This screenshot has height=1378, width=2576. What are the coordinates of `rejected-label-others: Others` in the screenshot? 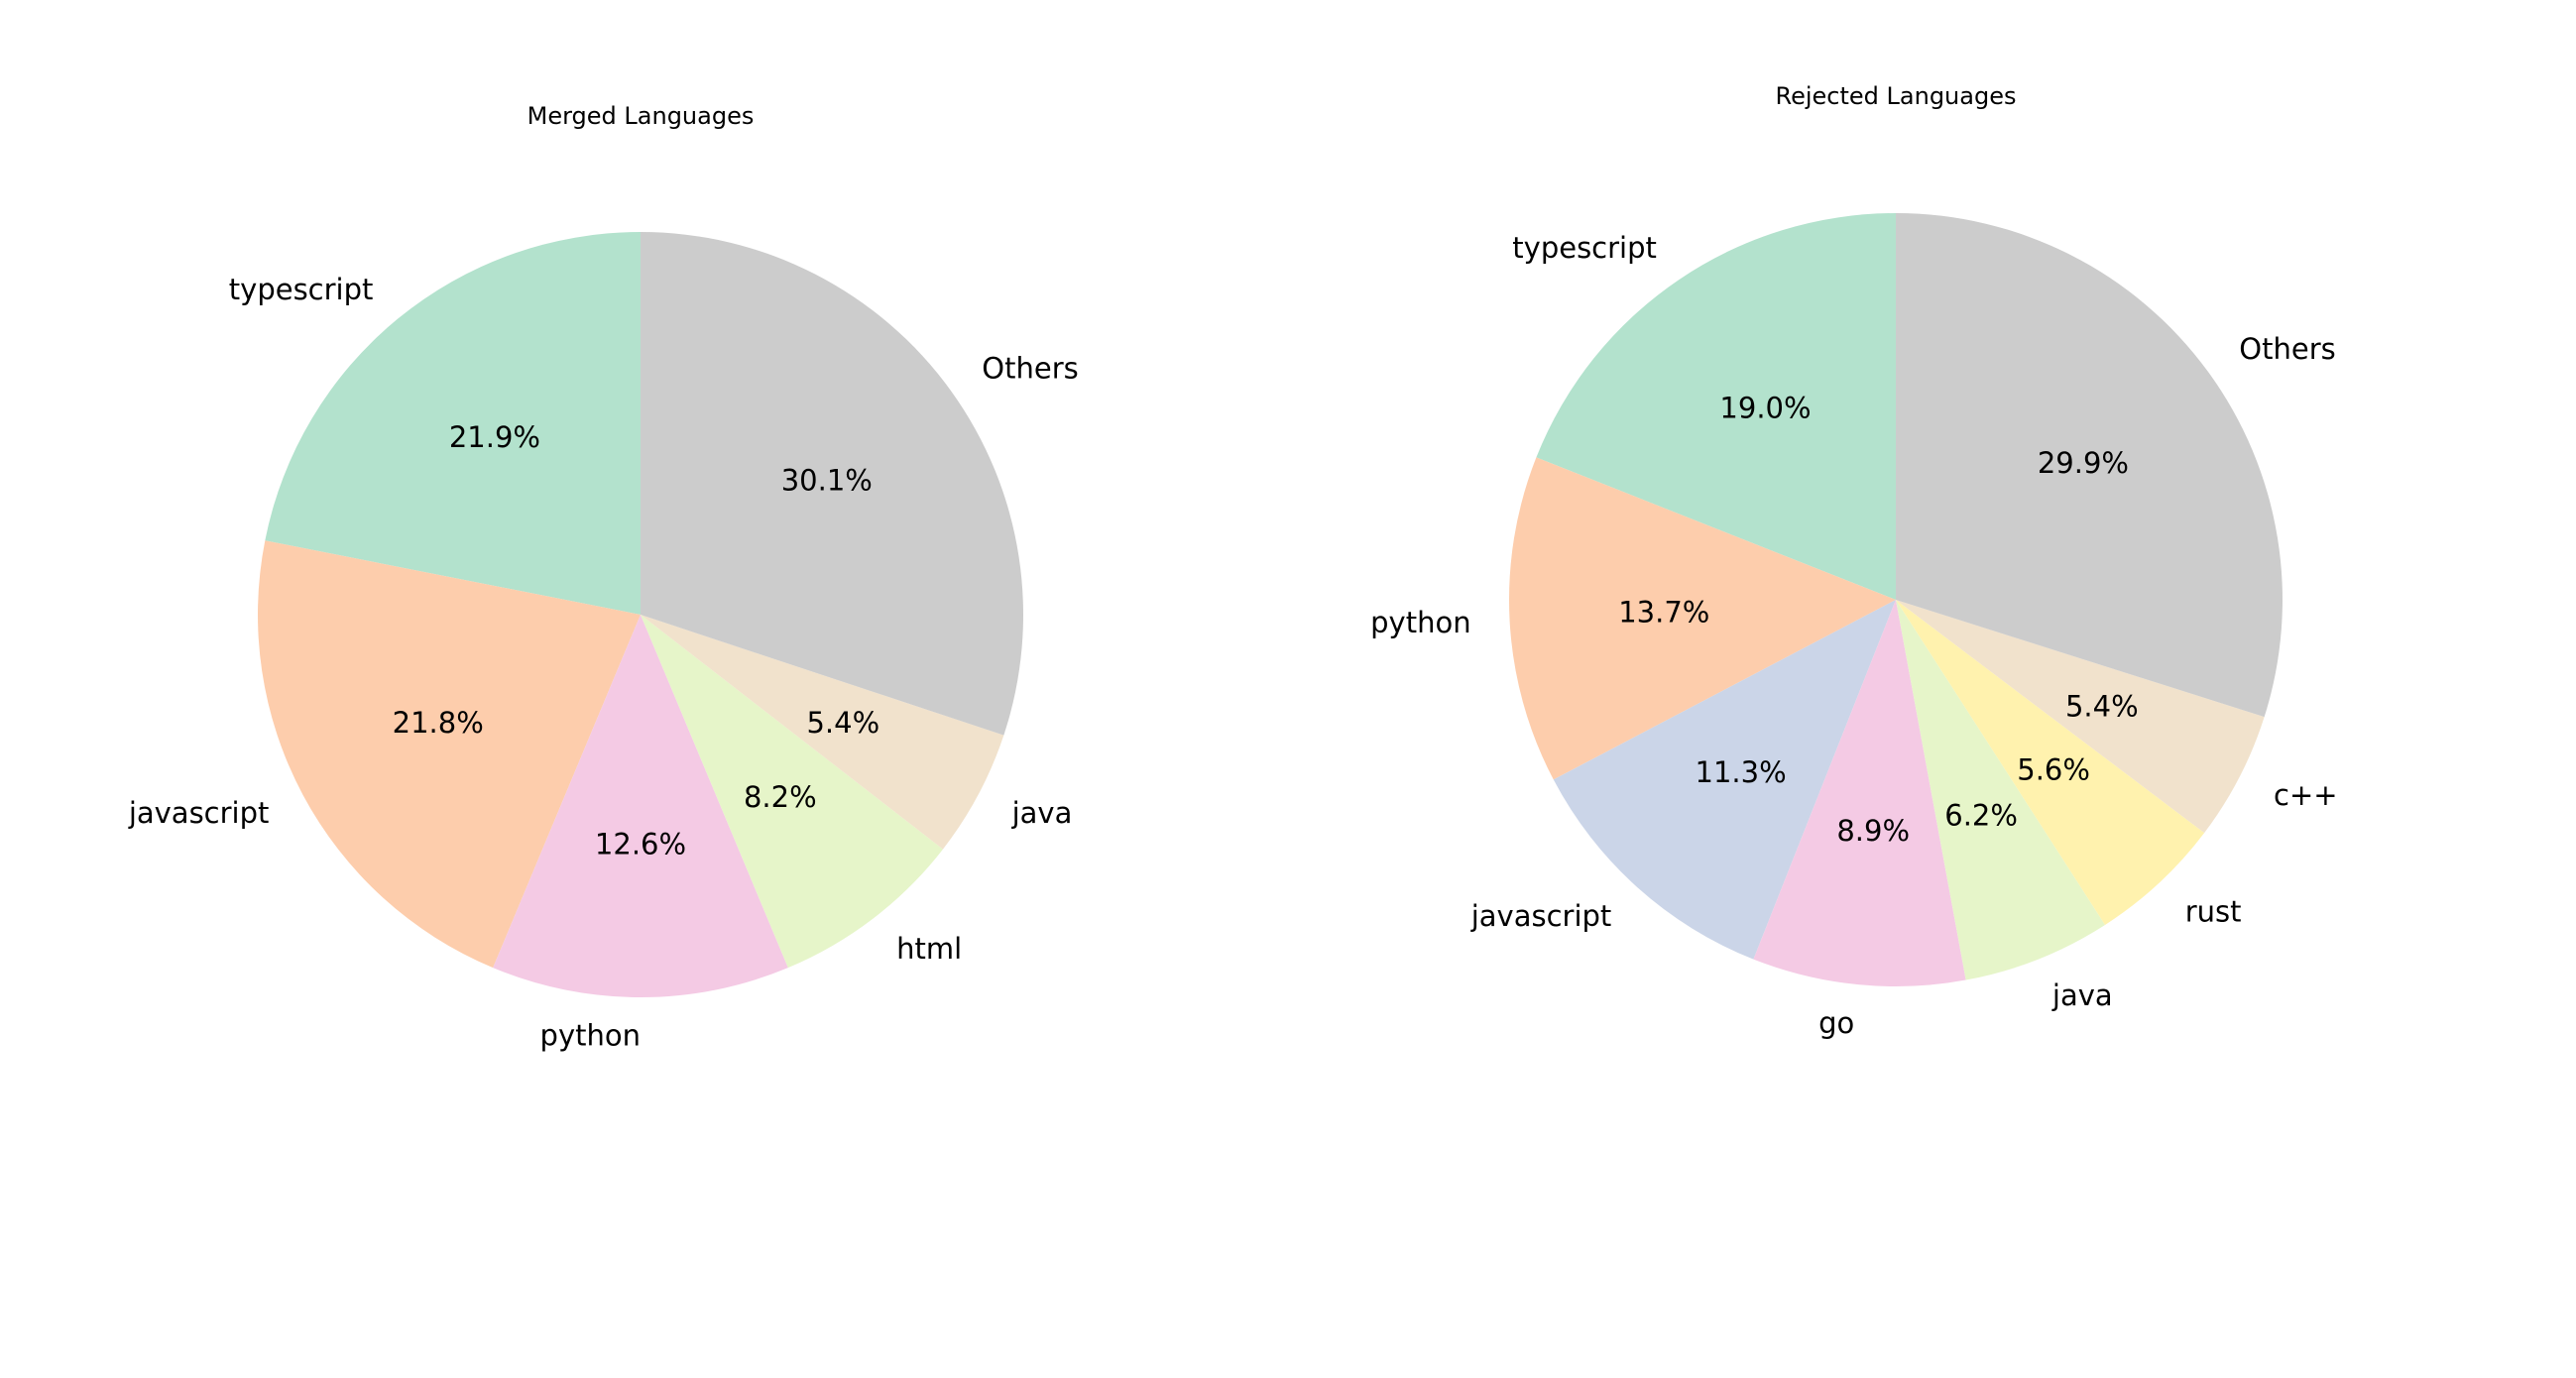 It's located at (2287, 349).